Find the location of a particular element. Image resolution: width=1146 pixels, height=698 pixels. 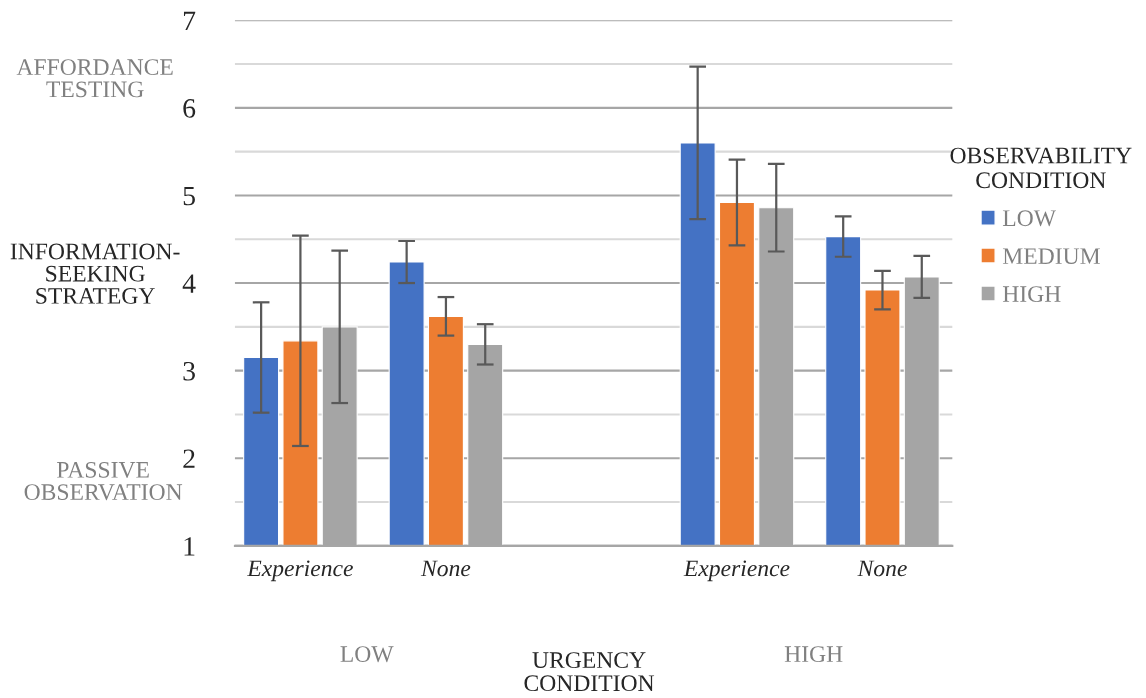

legend-label: MEDIUM is located at coordinates (1051, 256).